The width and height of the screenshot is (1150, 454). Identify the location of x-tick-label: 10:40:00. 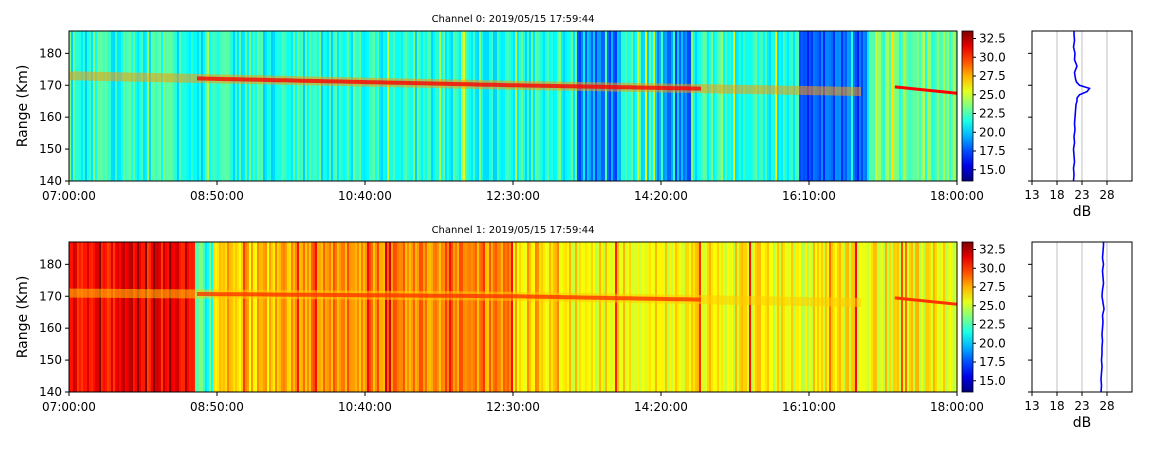
(365, 407).